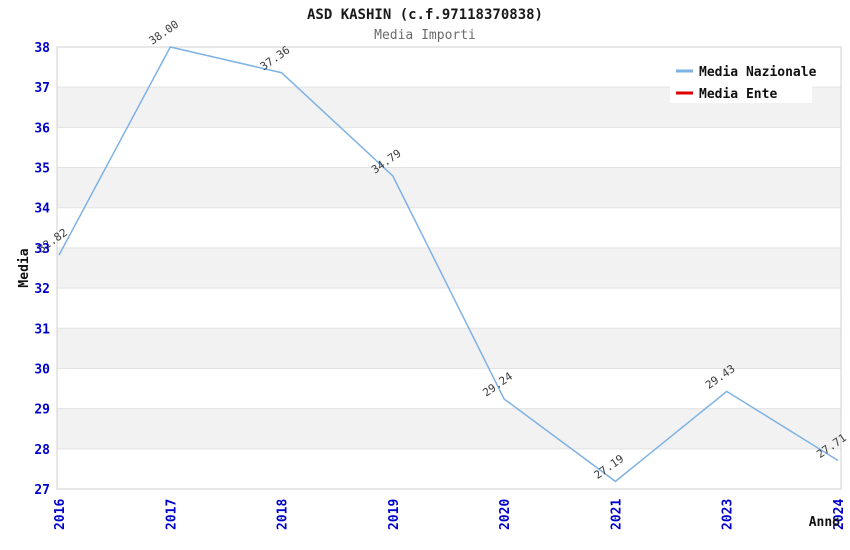 This screenshot has width=850, height=550. Describe the element at coordinates (42, 48) in the screenshot. I see `y-tick-label: 38` at that location.